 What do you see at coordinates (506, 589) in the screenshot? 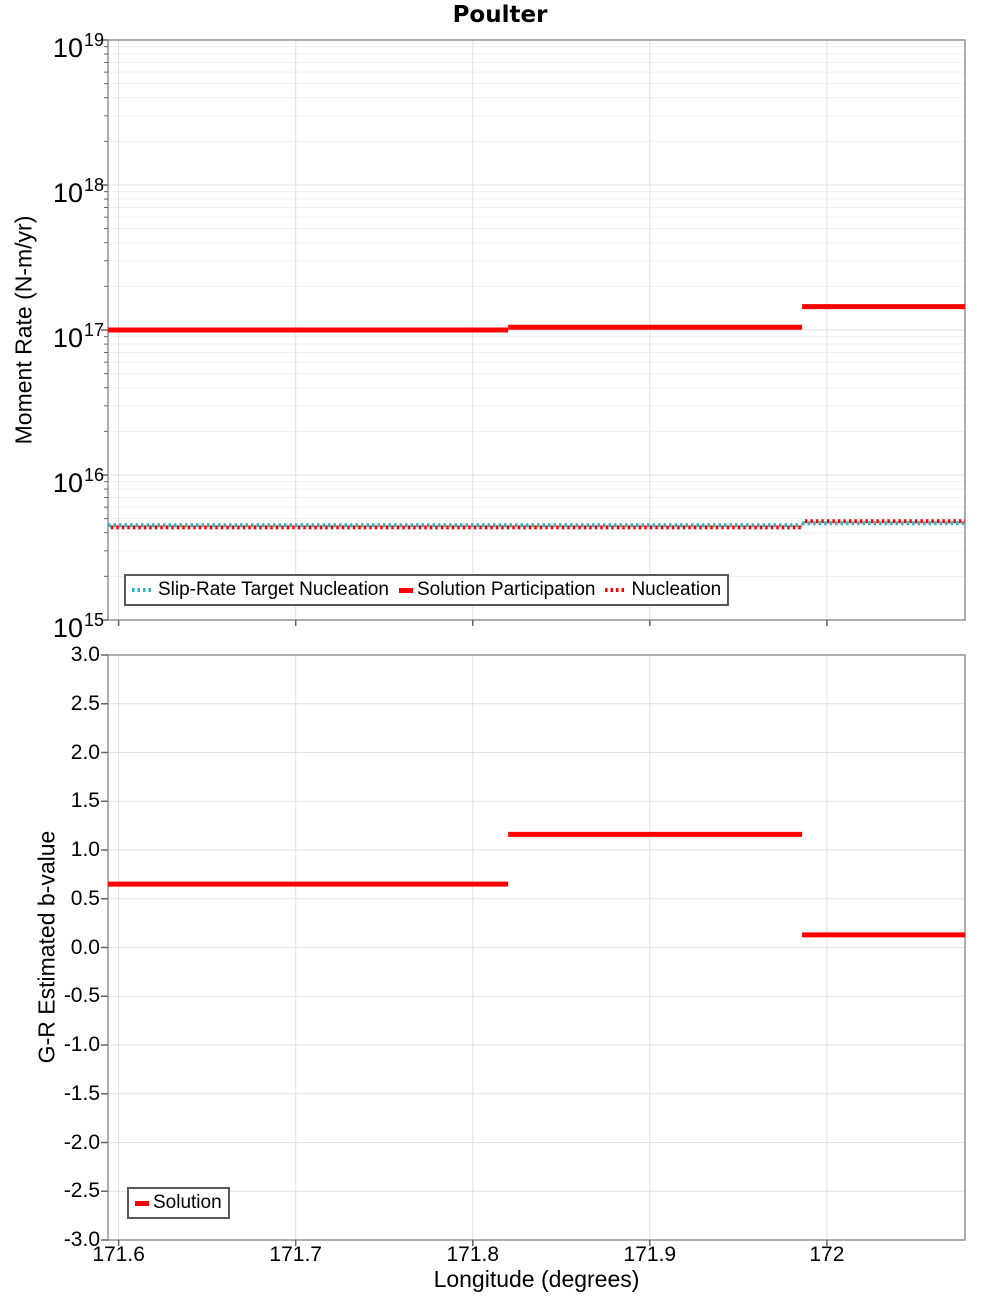
I see `legend-label: Solution Participation` at bounding box center [506, 589].